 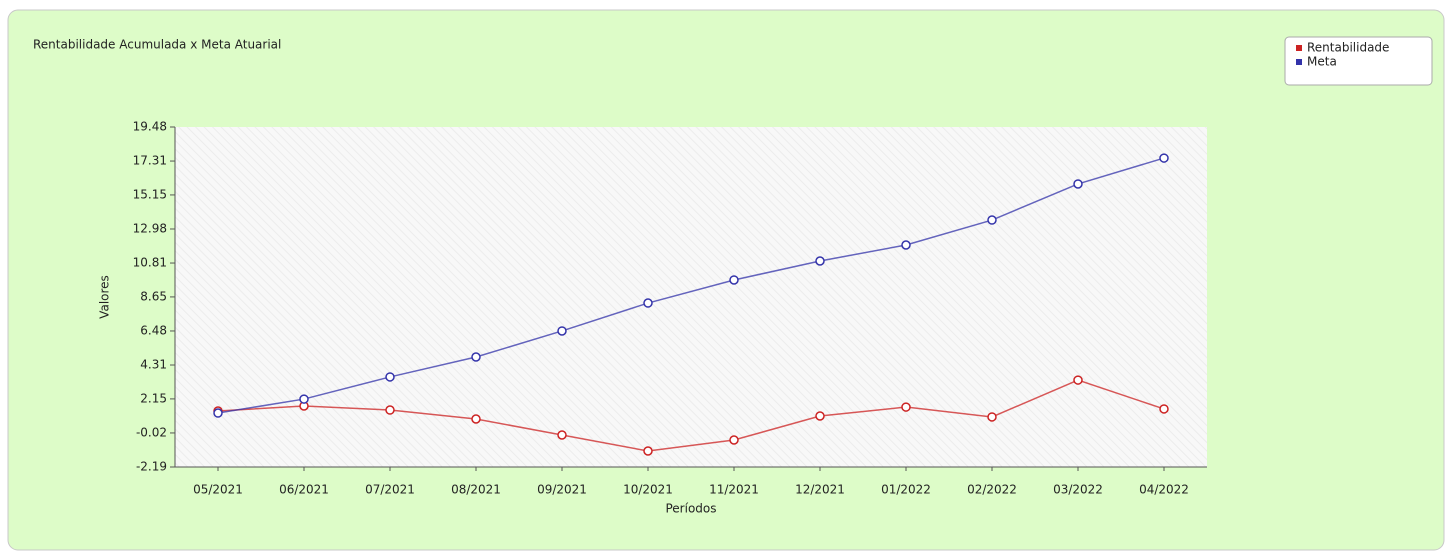 I want to click on legend, so click(x=1358, y=61).